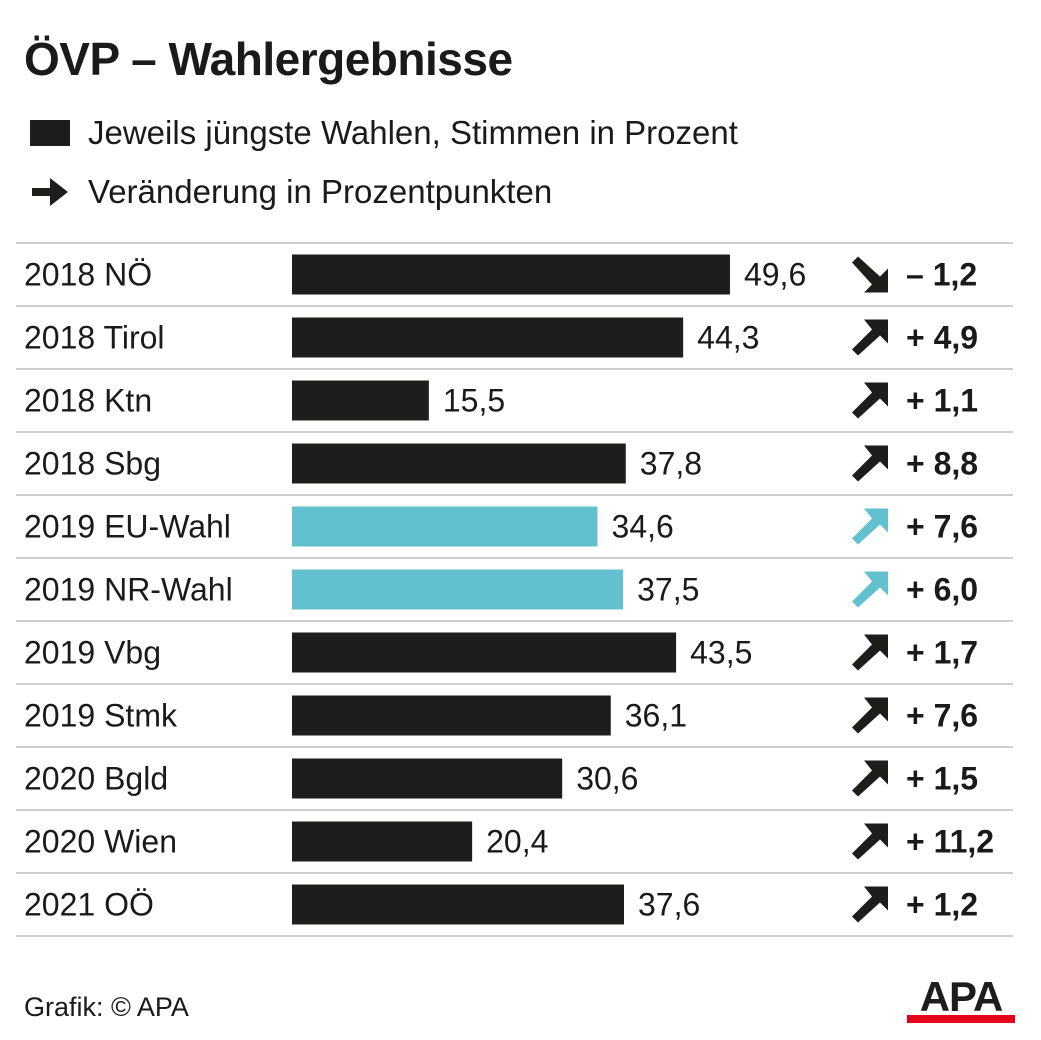 This screenshot has width=1041, height=1040. I want to click on category-label: 2021 OÖ, so click(89, 905).